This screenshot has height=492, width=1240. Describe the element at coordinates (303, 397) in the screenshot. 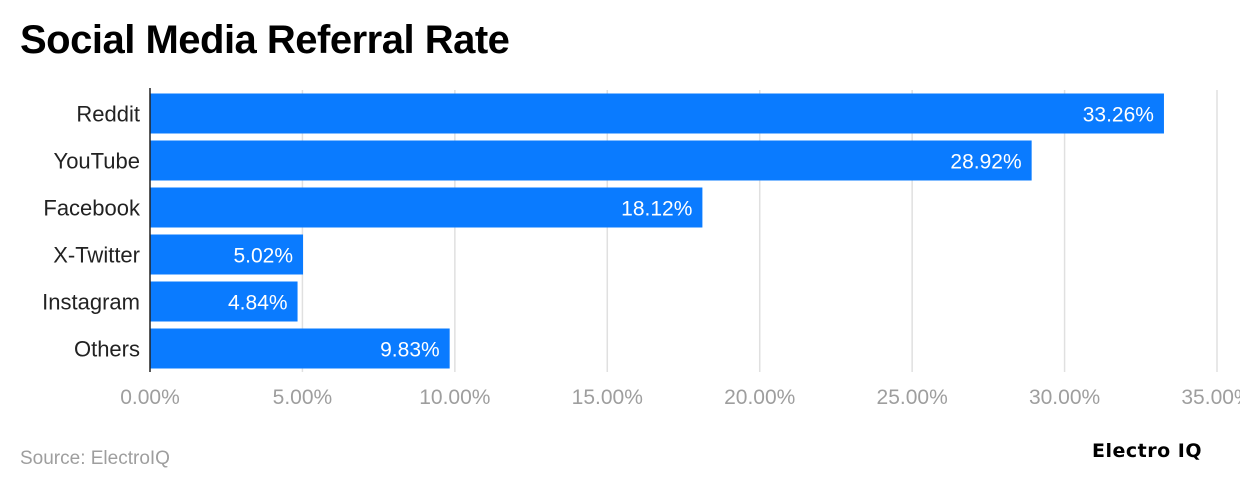

I see `x-tick-label: 5.00%` at that location.